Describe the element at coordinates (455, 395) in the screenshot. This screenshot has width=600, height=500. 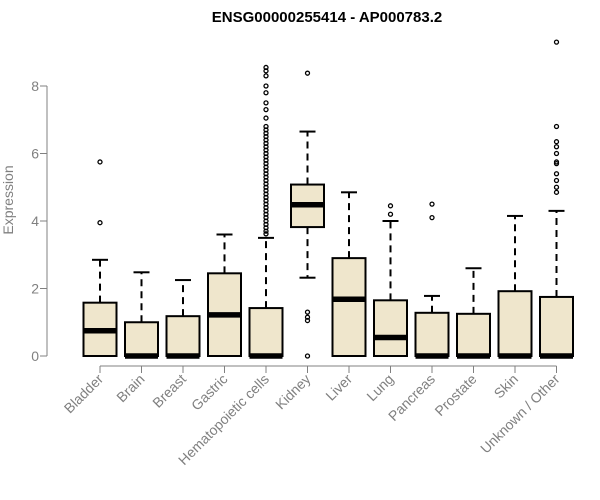
I see `x-tick-label: Prostate` at that location.